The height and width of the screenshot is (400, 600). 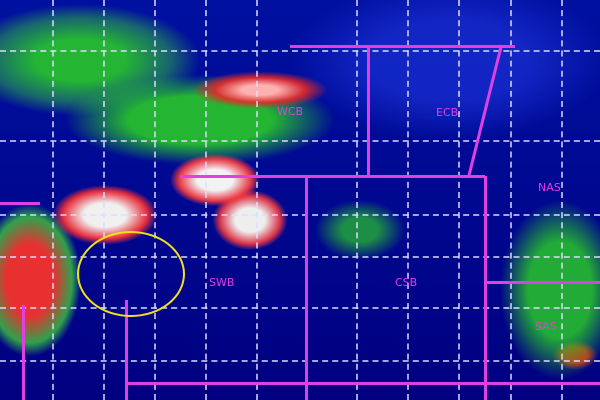 What do you see at coordinates (546, 326) in the screenshot?
I see `region-label: SAS` at bounding box center [546, 326].